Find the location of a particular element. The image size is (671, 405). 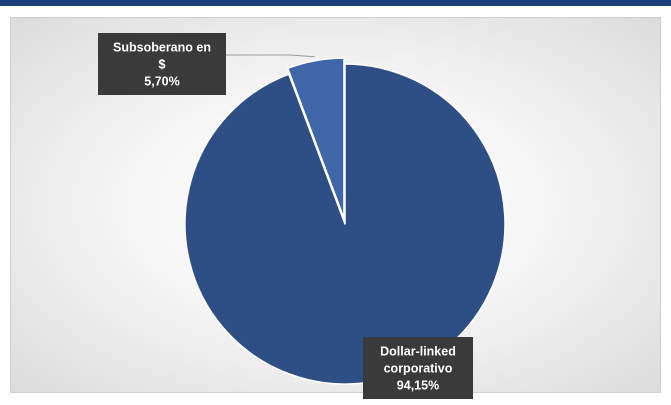

leader-lines is located at coordinates (270, 56).